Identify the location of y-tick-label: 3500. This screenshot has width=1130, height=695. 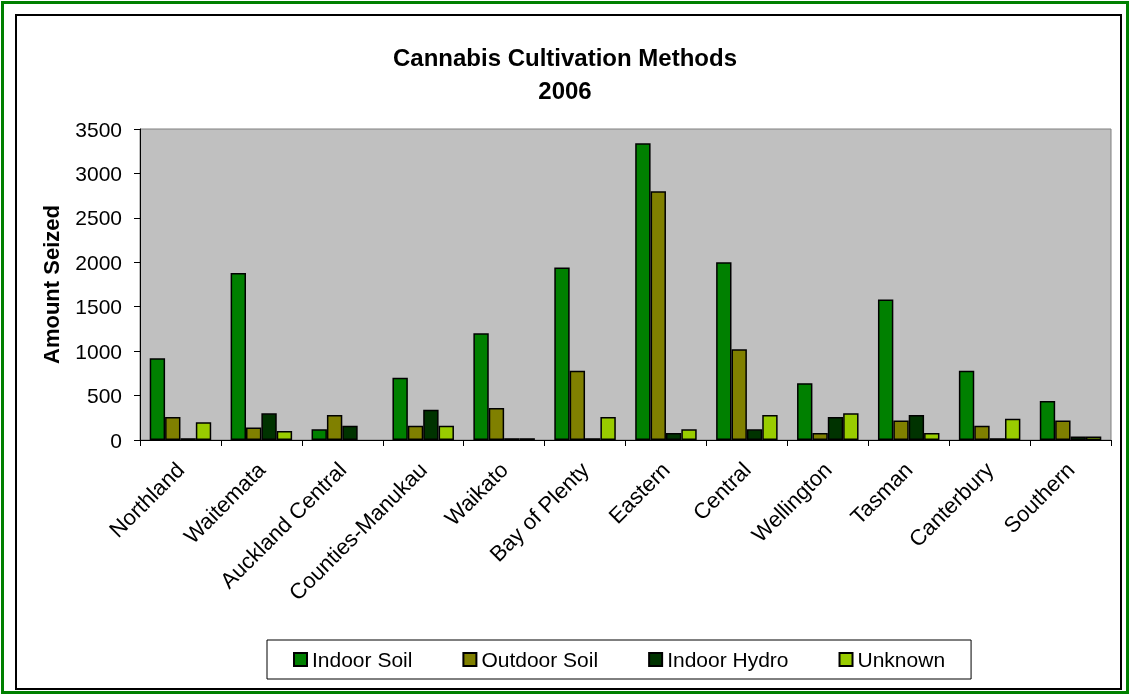
(98, 129).